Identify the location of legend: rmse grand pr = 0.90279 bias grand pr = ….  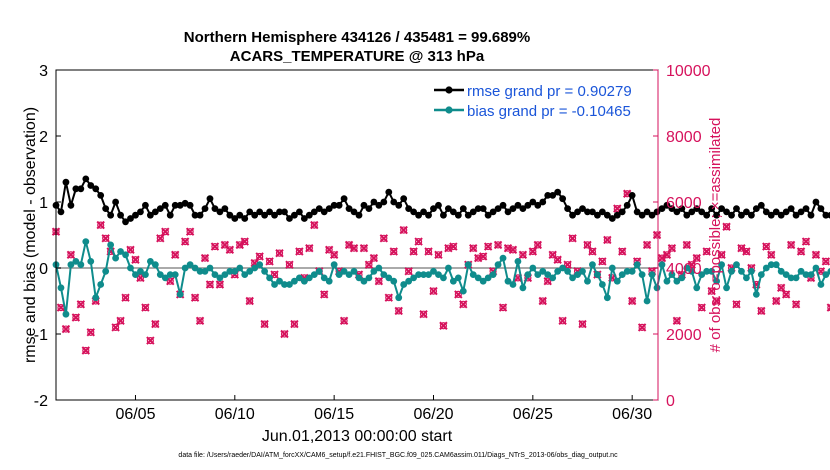
(542, 99).